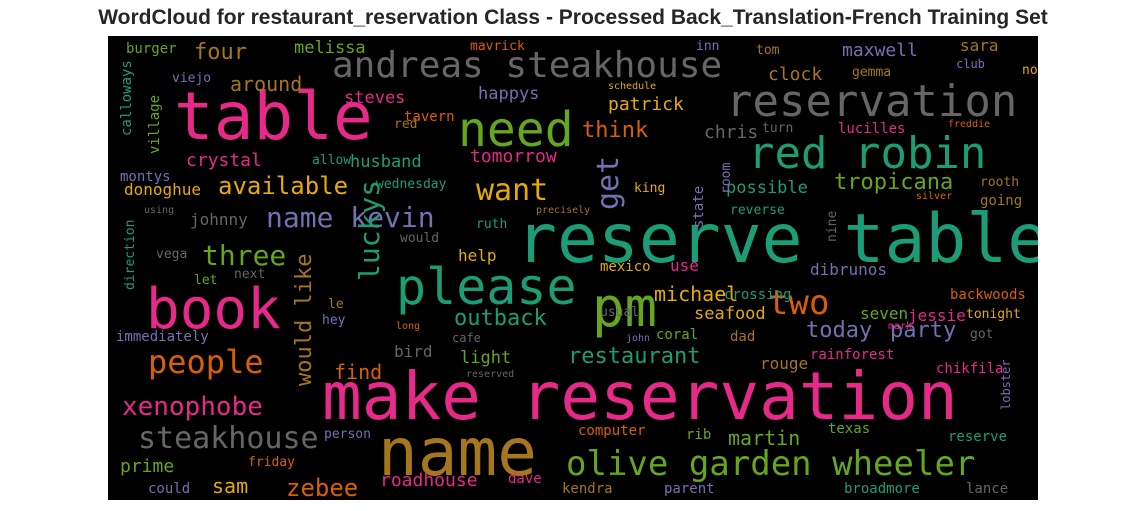 The image size is (1146, 511). I want to click on word-tropicana: tropicana, so click(894, 182).